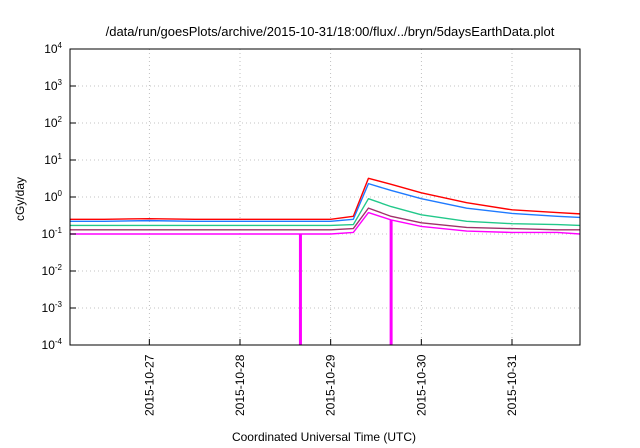 The image size is (640, 448). Describe the element at coordinates (52, 344) in the screenshot. I see `y-tick-label: 10⁻⁴` at that location.